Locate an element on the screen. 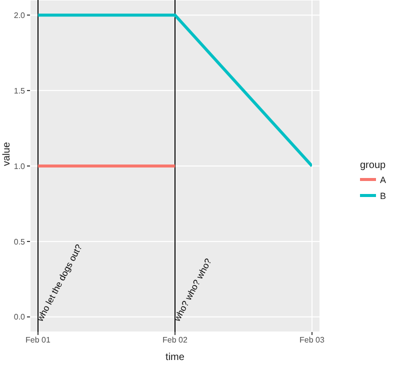 Image resolution: width=400 pixels, height=366 pixels. legend-label: A is located at coordinates (383, 179).